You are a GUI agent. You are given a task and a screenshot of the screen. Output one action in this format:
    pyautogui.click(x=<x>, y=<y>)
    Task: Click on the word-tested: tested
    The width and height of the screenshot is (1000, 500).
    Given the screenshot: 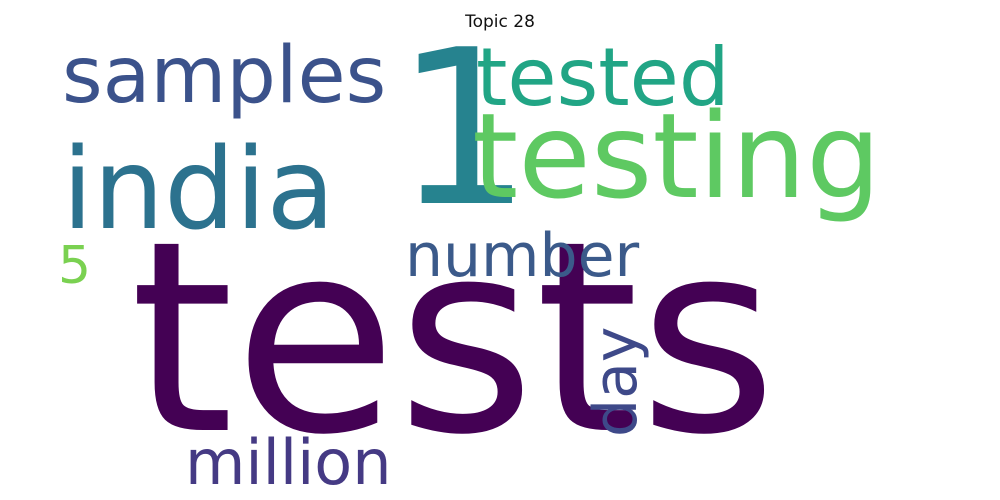 What is the action you would take?
    pyautogui.click(x=603, y=77)
    